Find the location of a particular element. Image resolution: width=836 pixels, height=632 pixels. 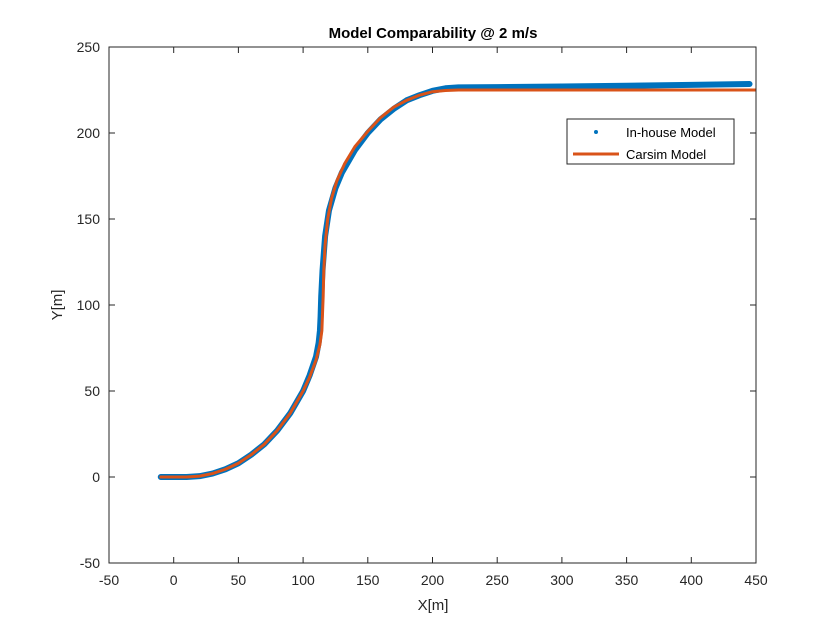

x-tick-label: -50 is located at coordinates (109, 580).